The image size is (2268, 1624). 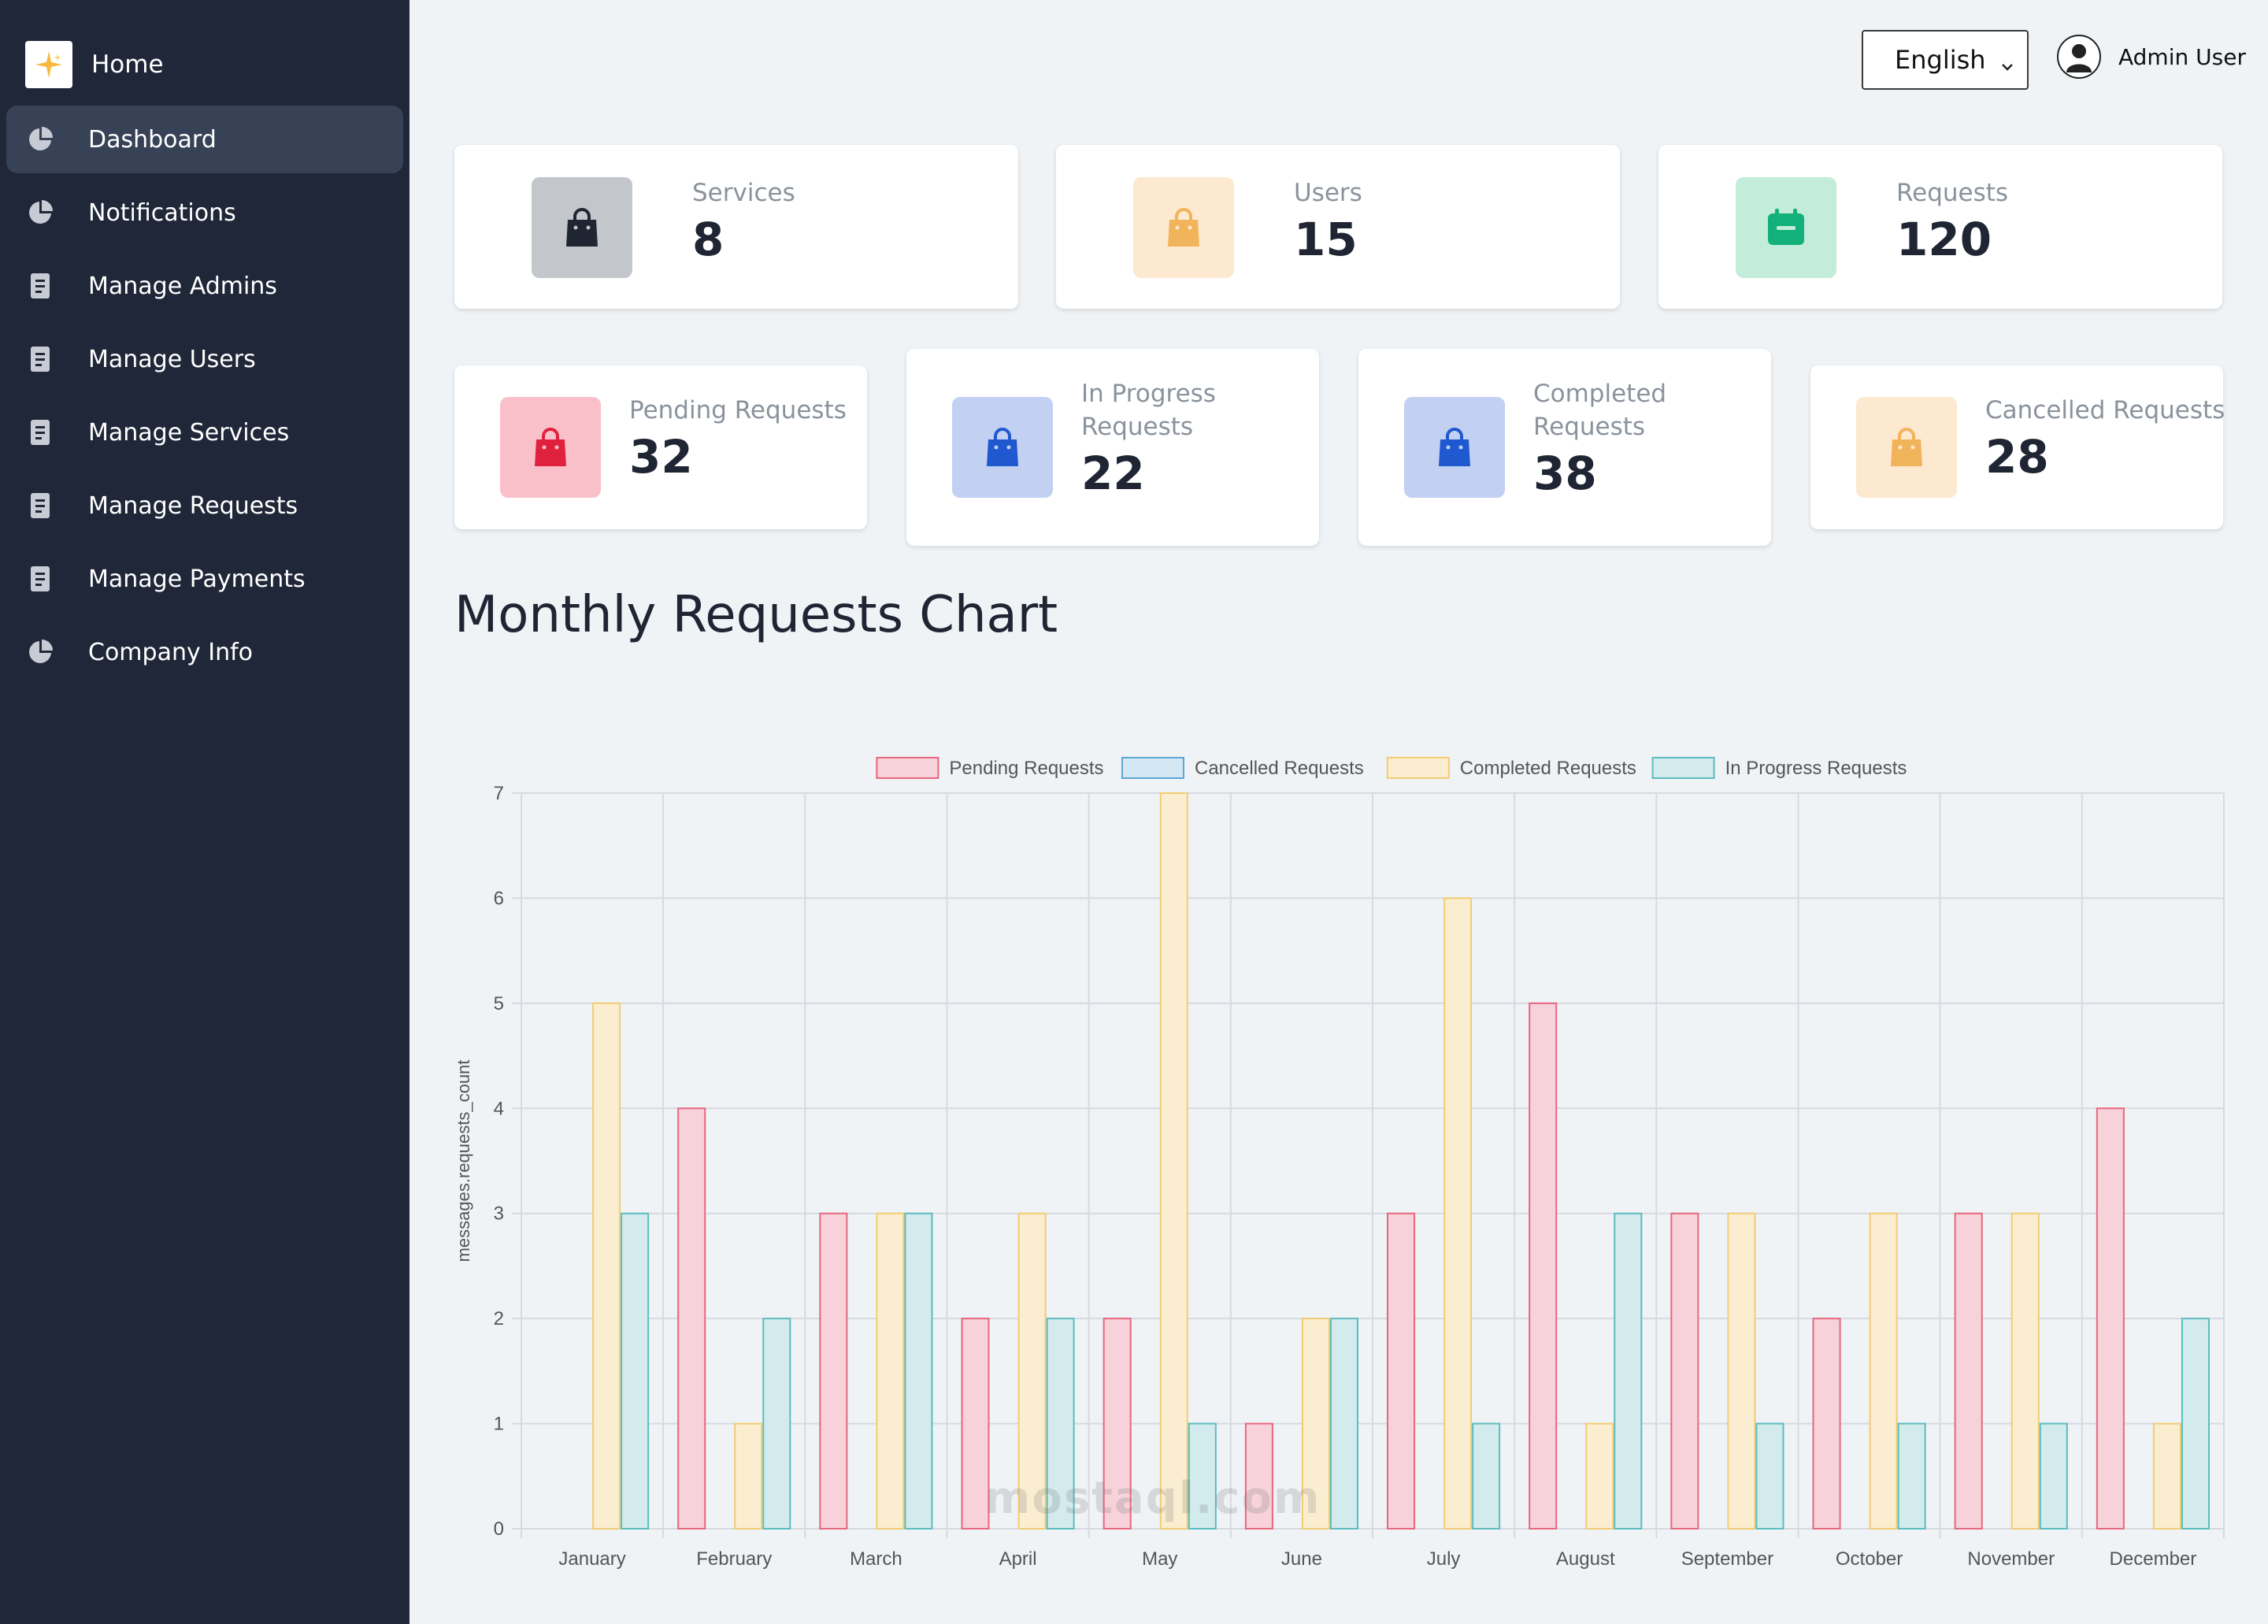 What do you see at coordinates (171, 652) in the screenshot?
I see `sidebar-item-label: Company Info` at bounding box center [171, 652].